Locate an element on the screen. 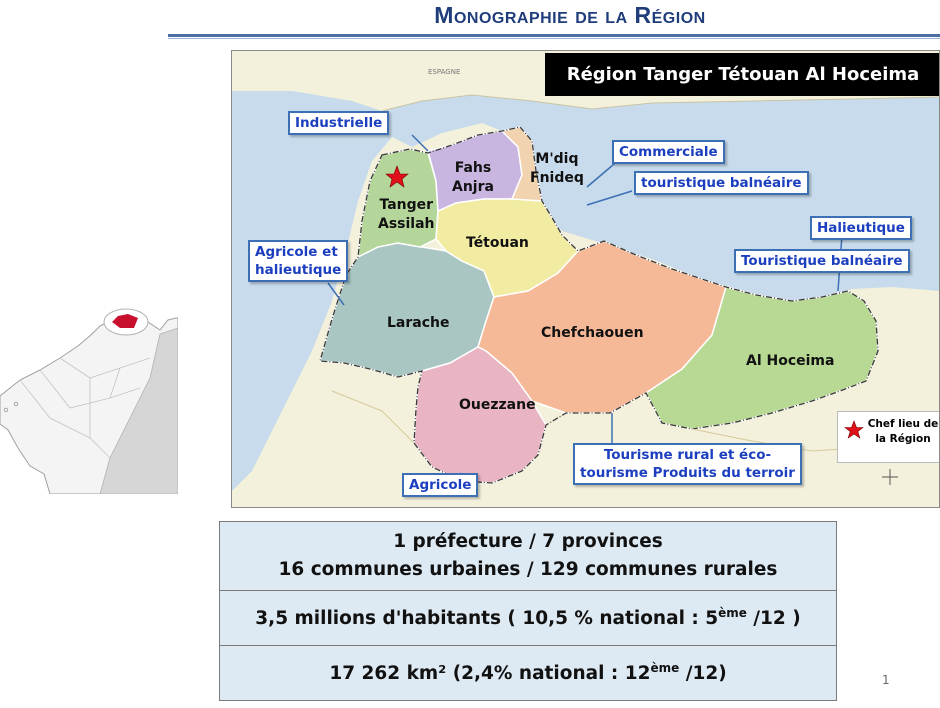 Image resolution: width=940 pixels, height=708 pixels. legend-label: Chef lieu de la Région is located at coordinates (903, 431).